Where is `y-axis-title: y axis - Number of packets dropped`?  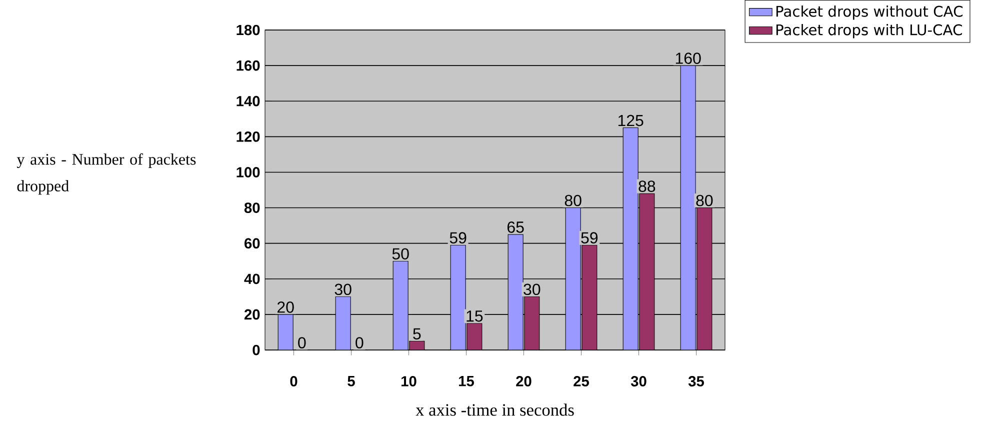 y-axis-title: y axis - Number of packets dropped is located at coordinates (106, 174).